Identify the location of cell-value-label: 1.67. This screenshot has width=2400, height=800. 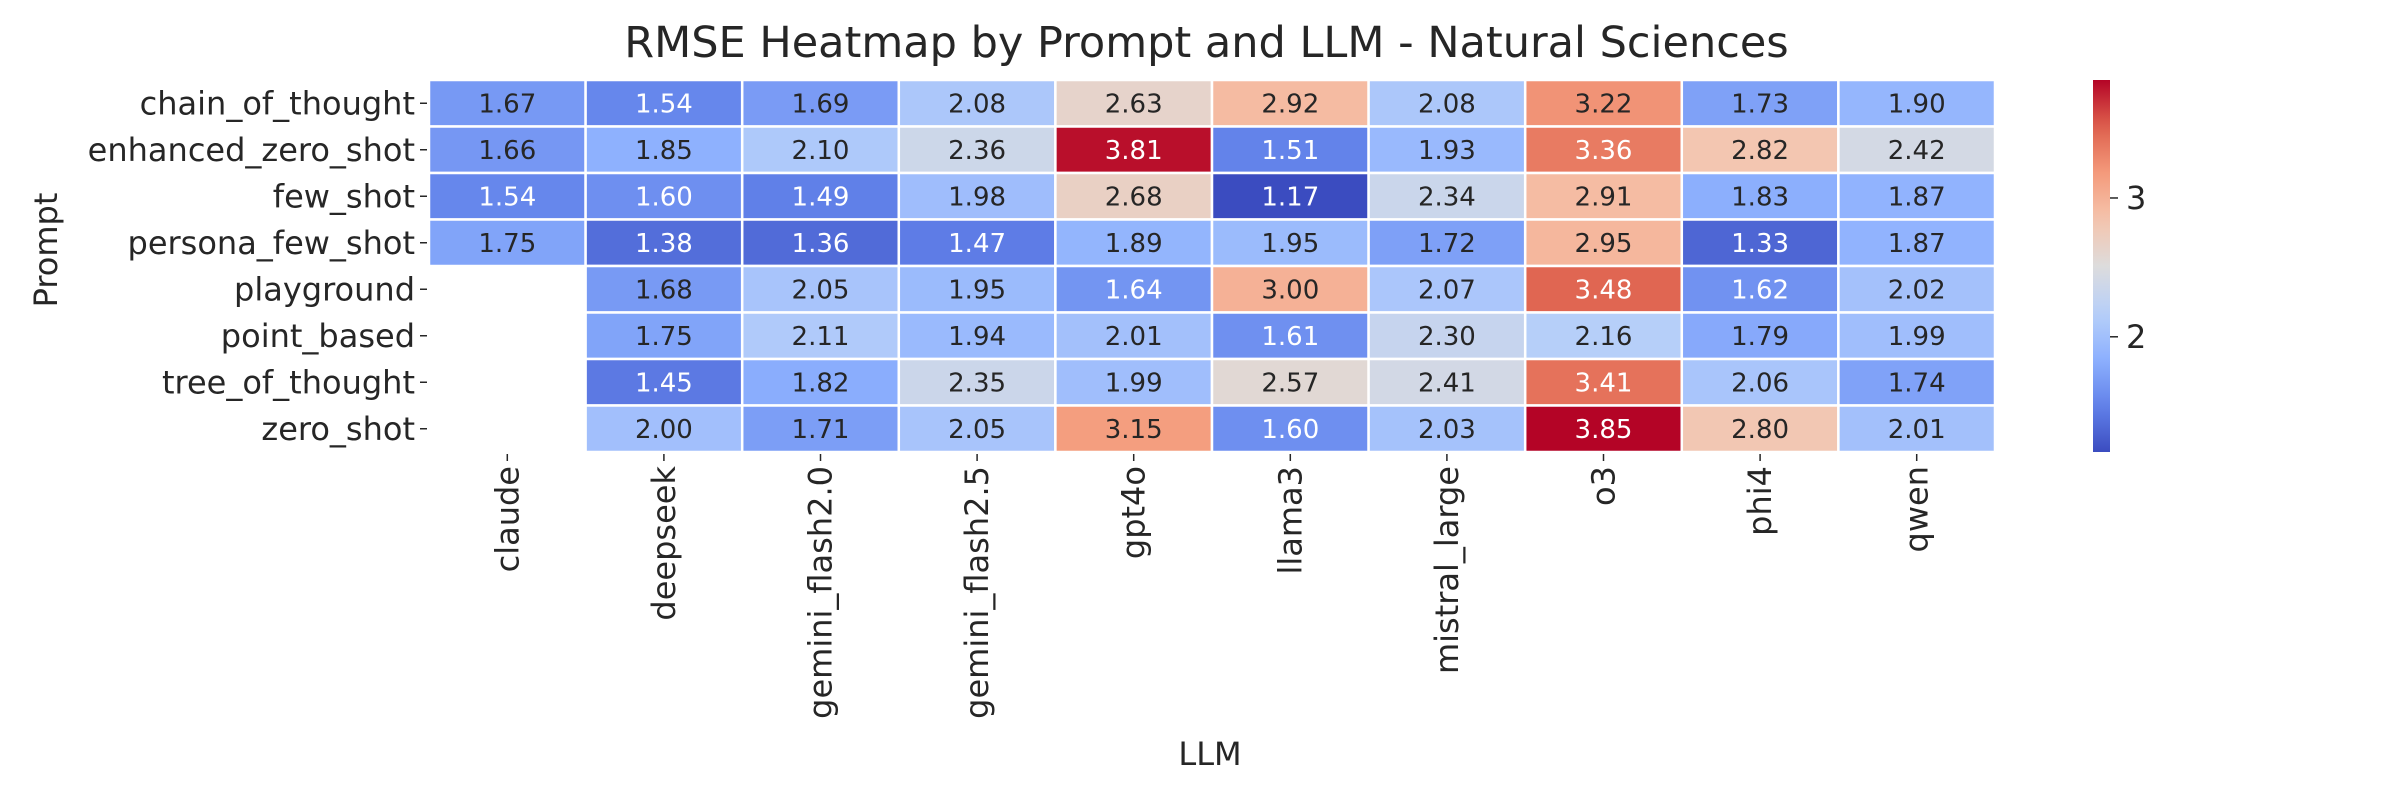
(507, 104).